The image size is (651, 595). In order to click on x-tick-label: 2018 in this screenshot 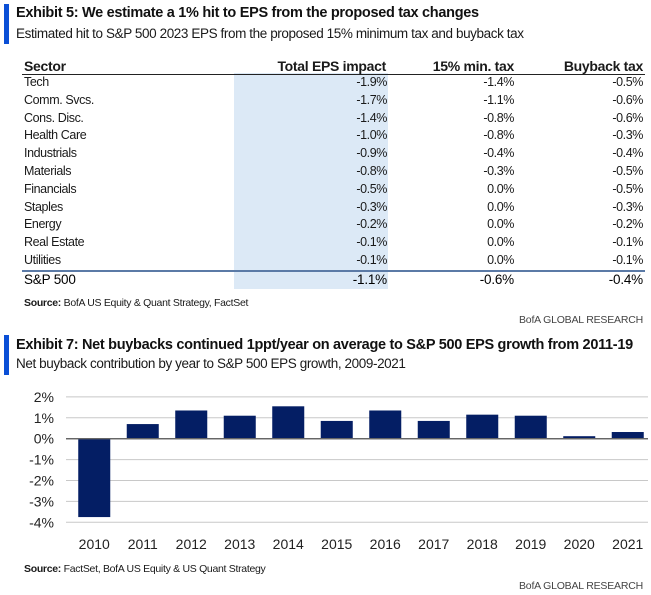, I will do `click(482, 544)`.